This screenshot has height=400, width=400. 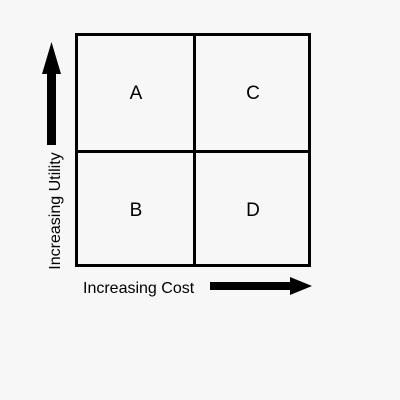 I want to click on quadrant-a-label: A, so click(x=136, y=93).